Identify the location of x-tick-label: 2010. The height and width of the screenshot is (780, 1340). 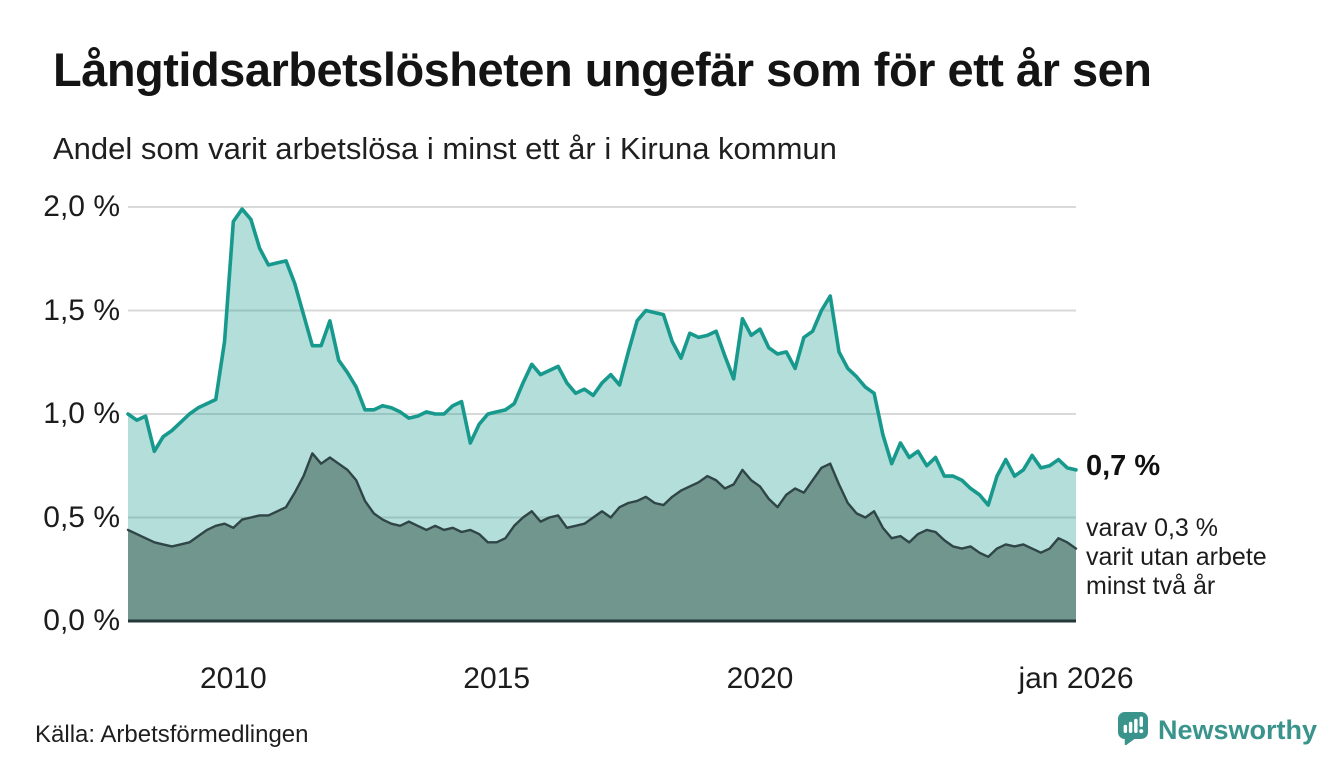
(233, 678).